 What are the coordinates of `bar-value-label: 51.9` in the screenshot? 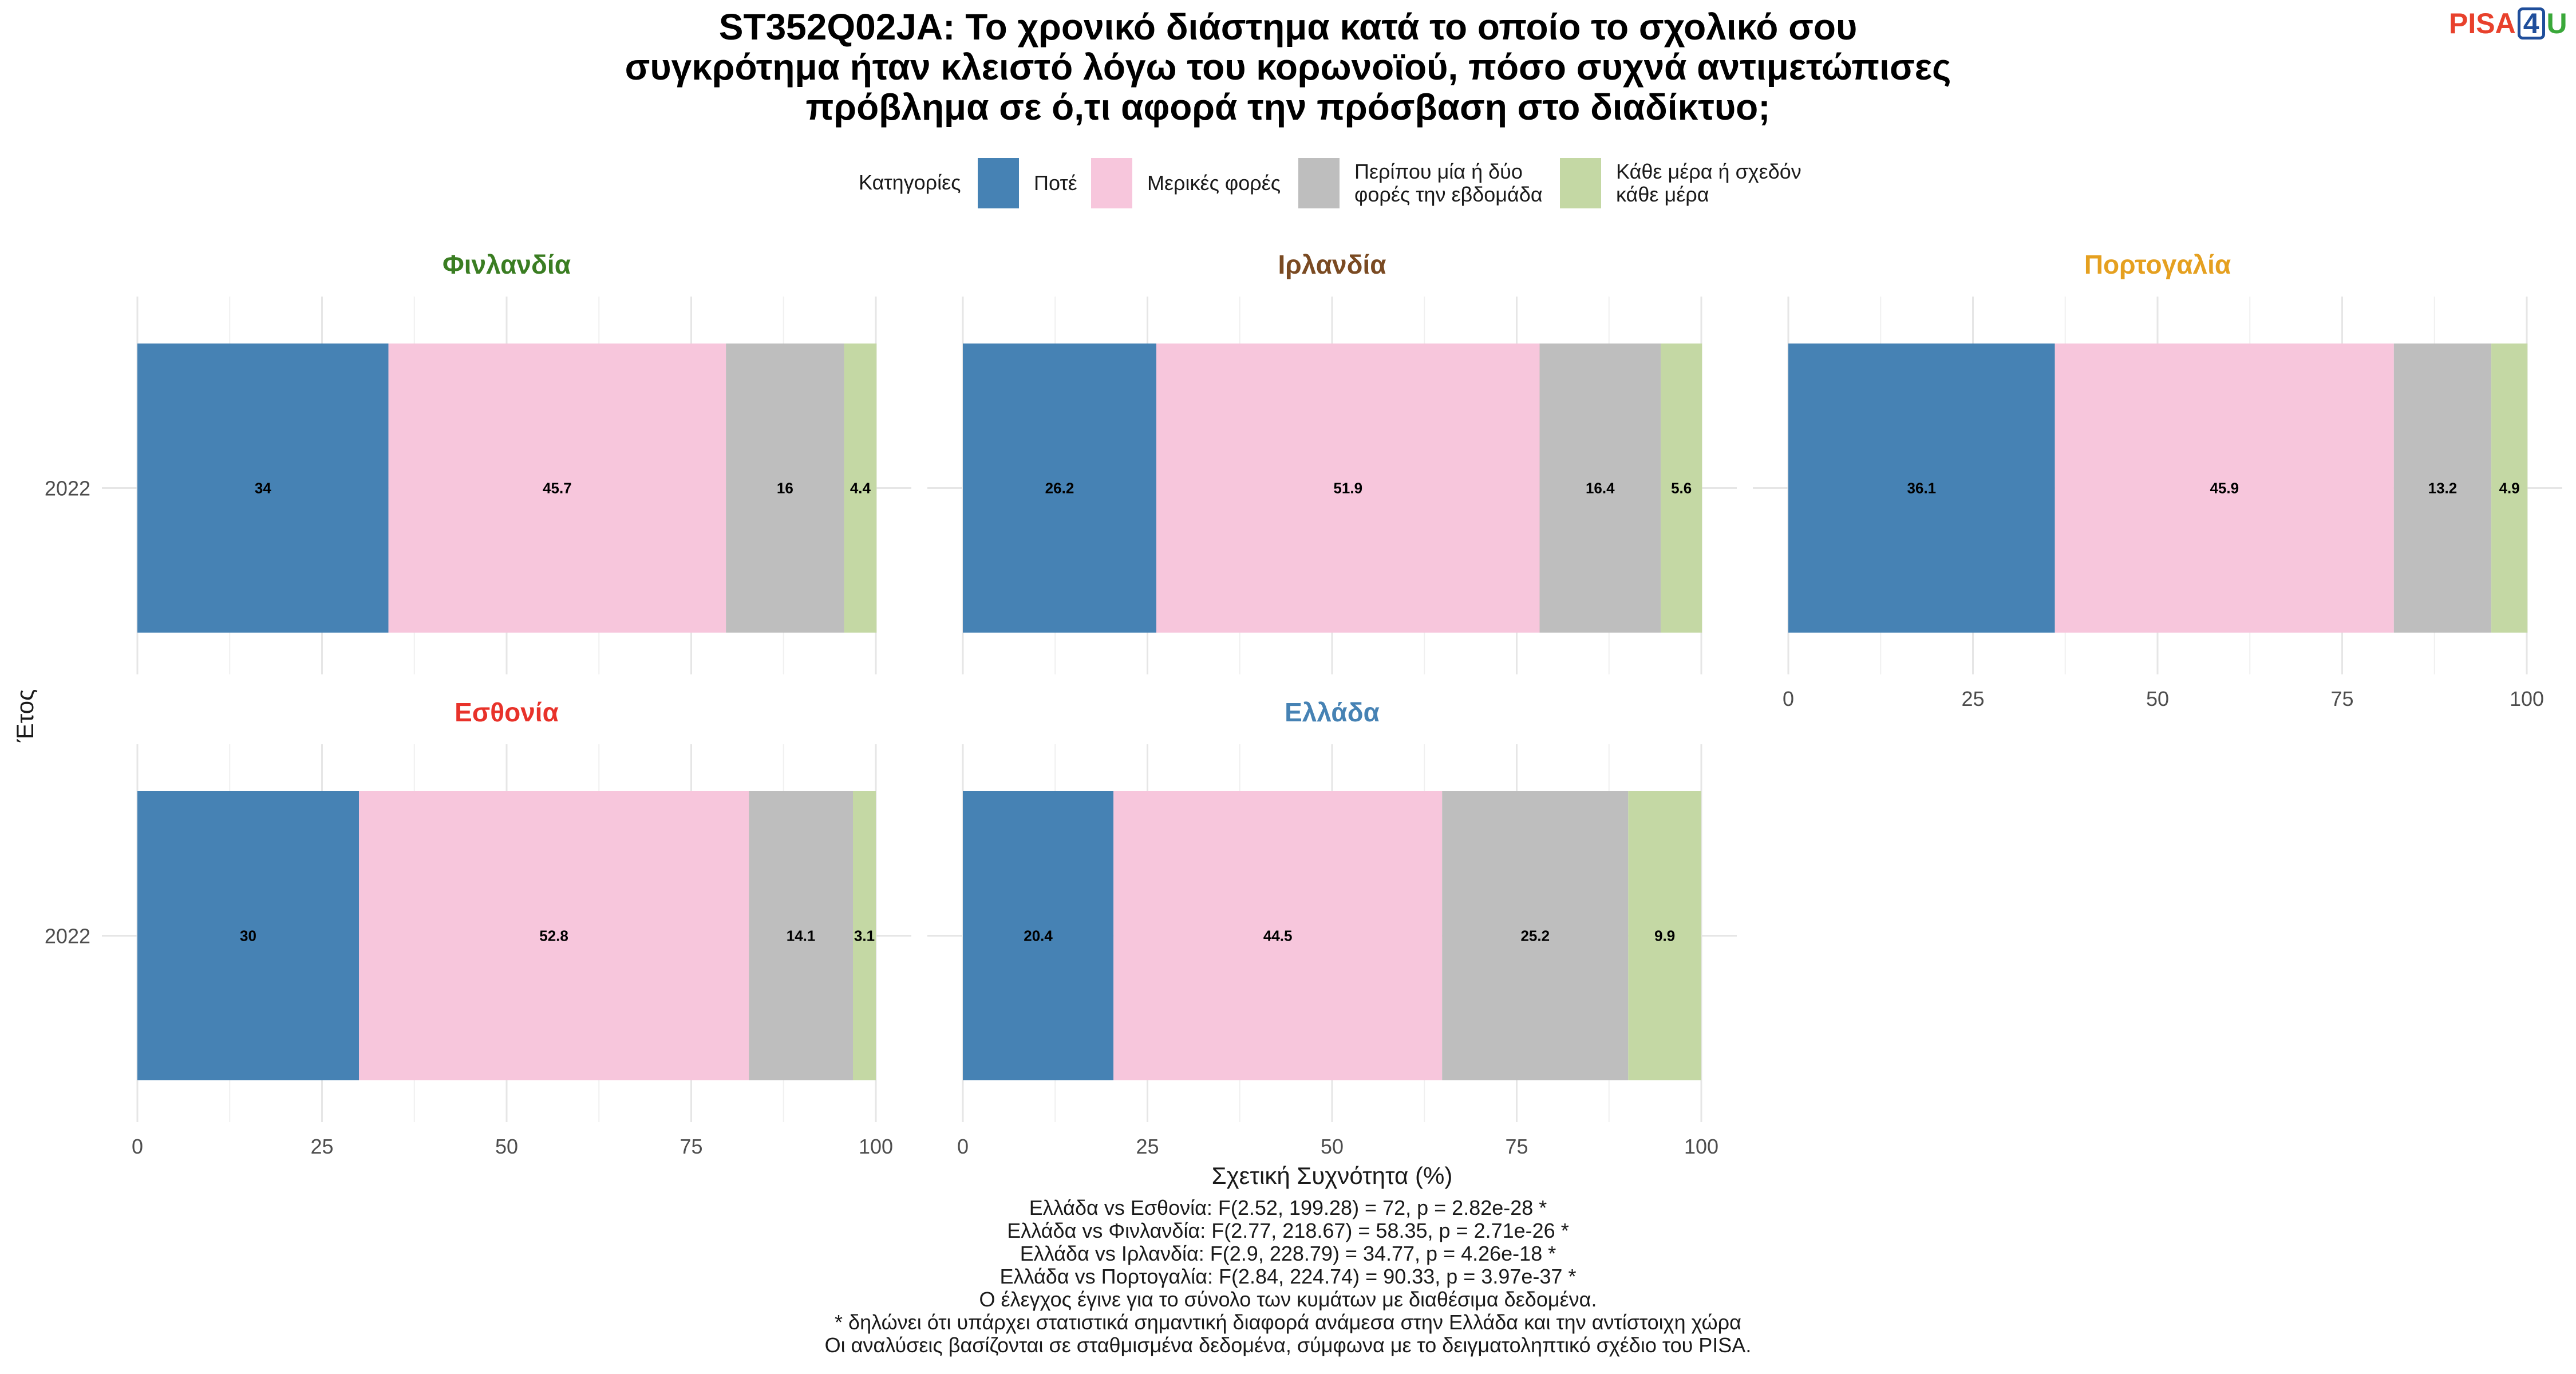 It's located at (1347, 489).